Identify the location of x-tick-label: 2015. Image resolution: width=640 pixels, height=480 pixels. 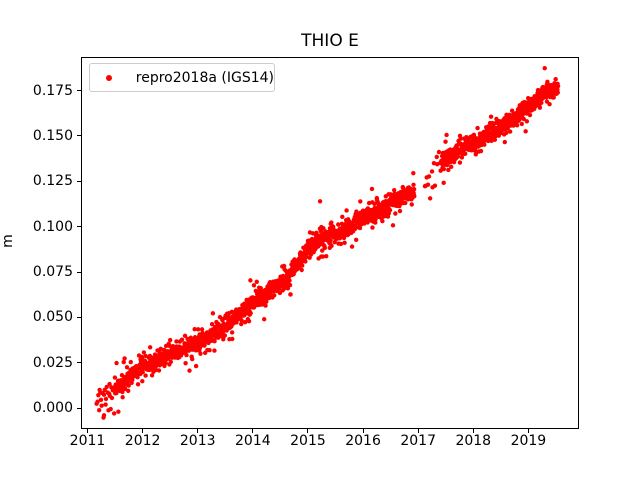
(308, 441).